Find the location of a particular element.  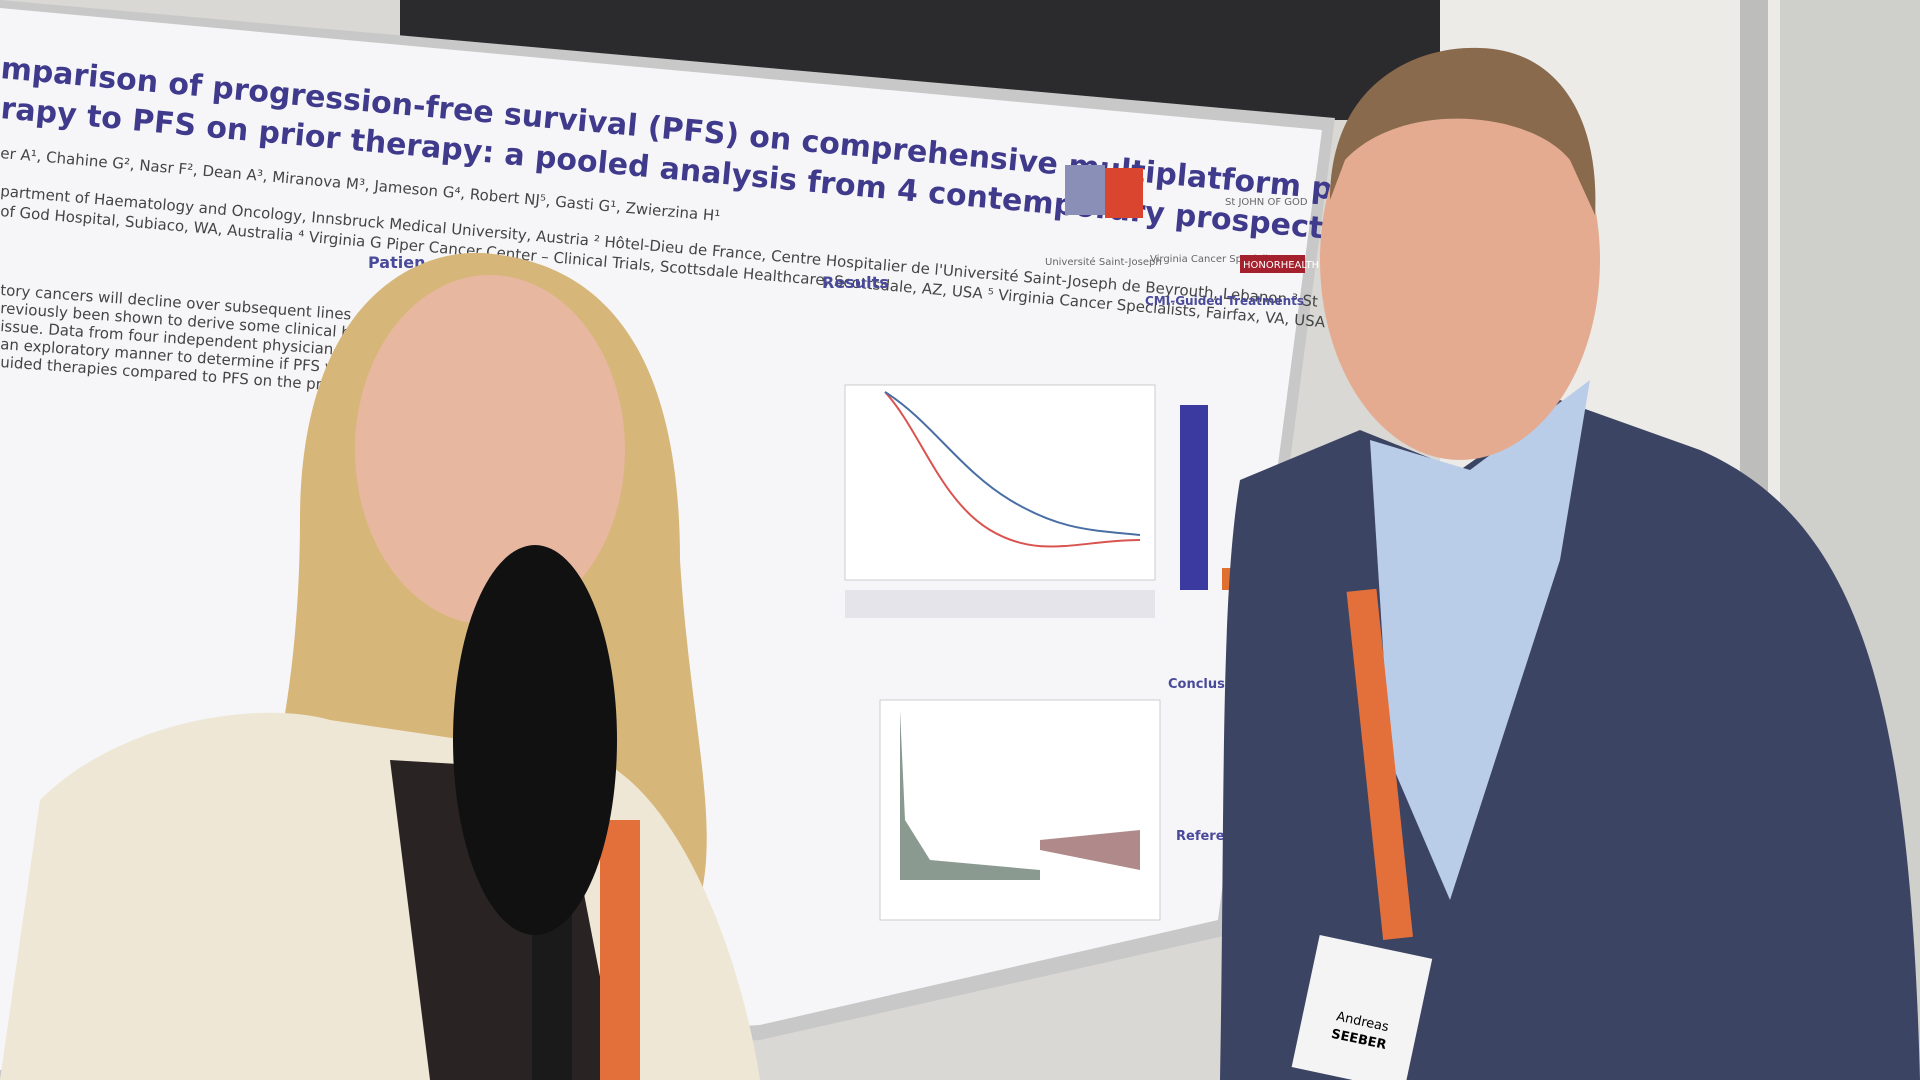

section-heading: Results is located at coordinates (855, 282).